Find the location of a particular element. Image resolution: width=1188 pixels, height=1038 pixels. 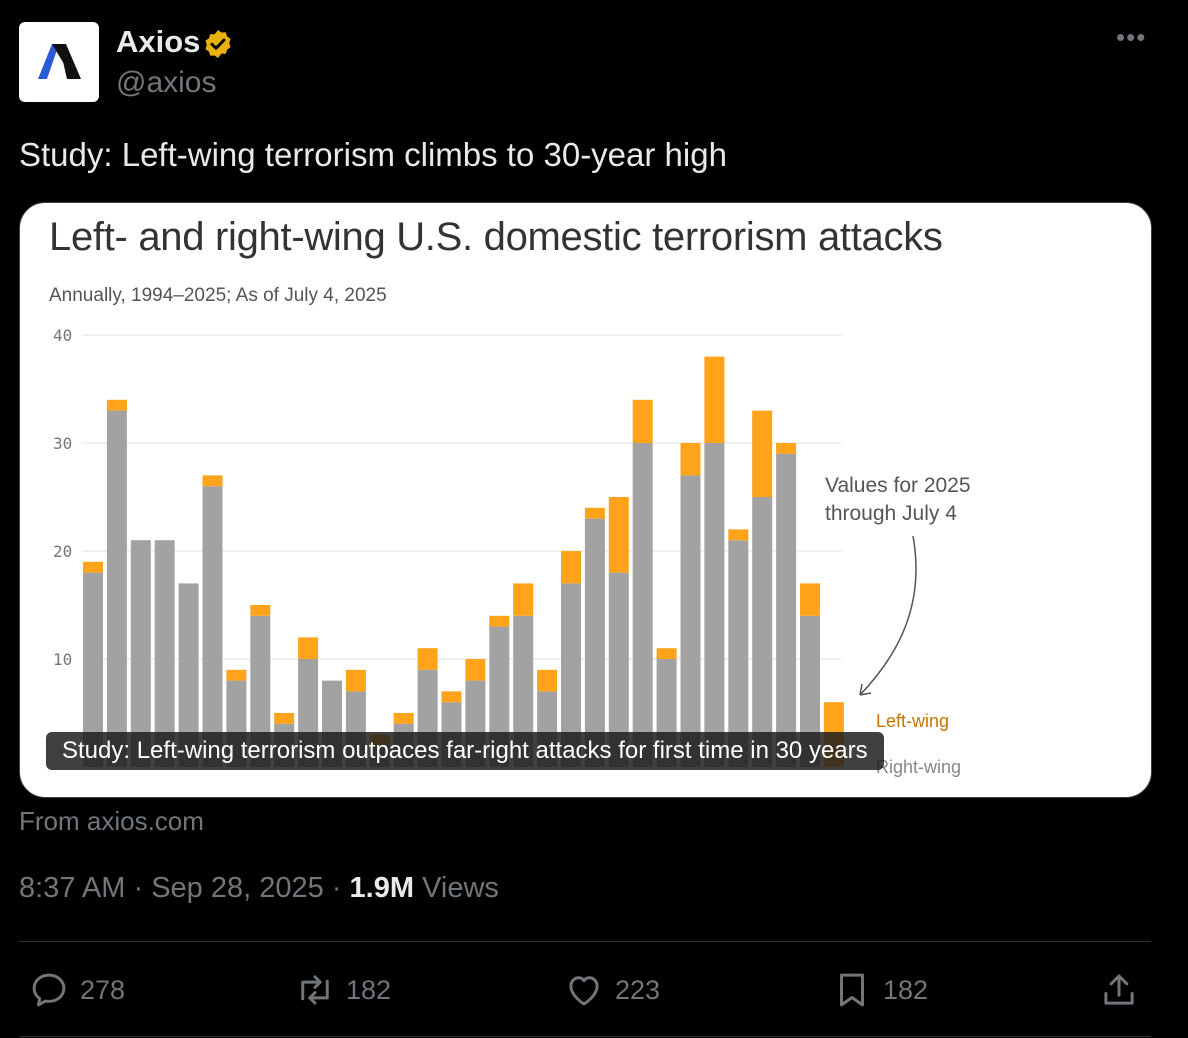

like-button: 223 is located at coordinates (611, 990).